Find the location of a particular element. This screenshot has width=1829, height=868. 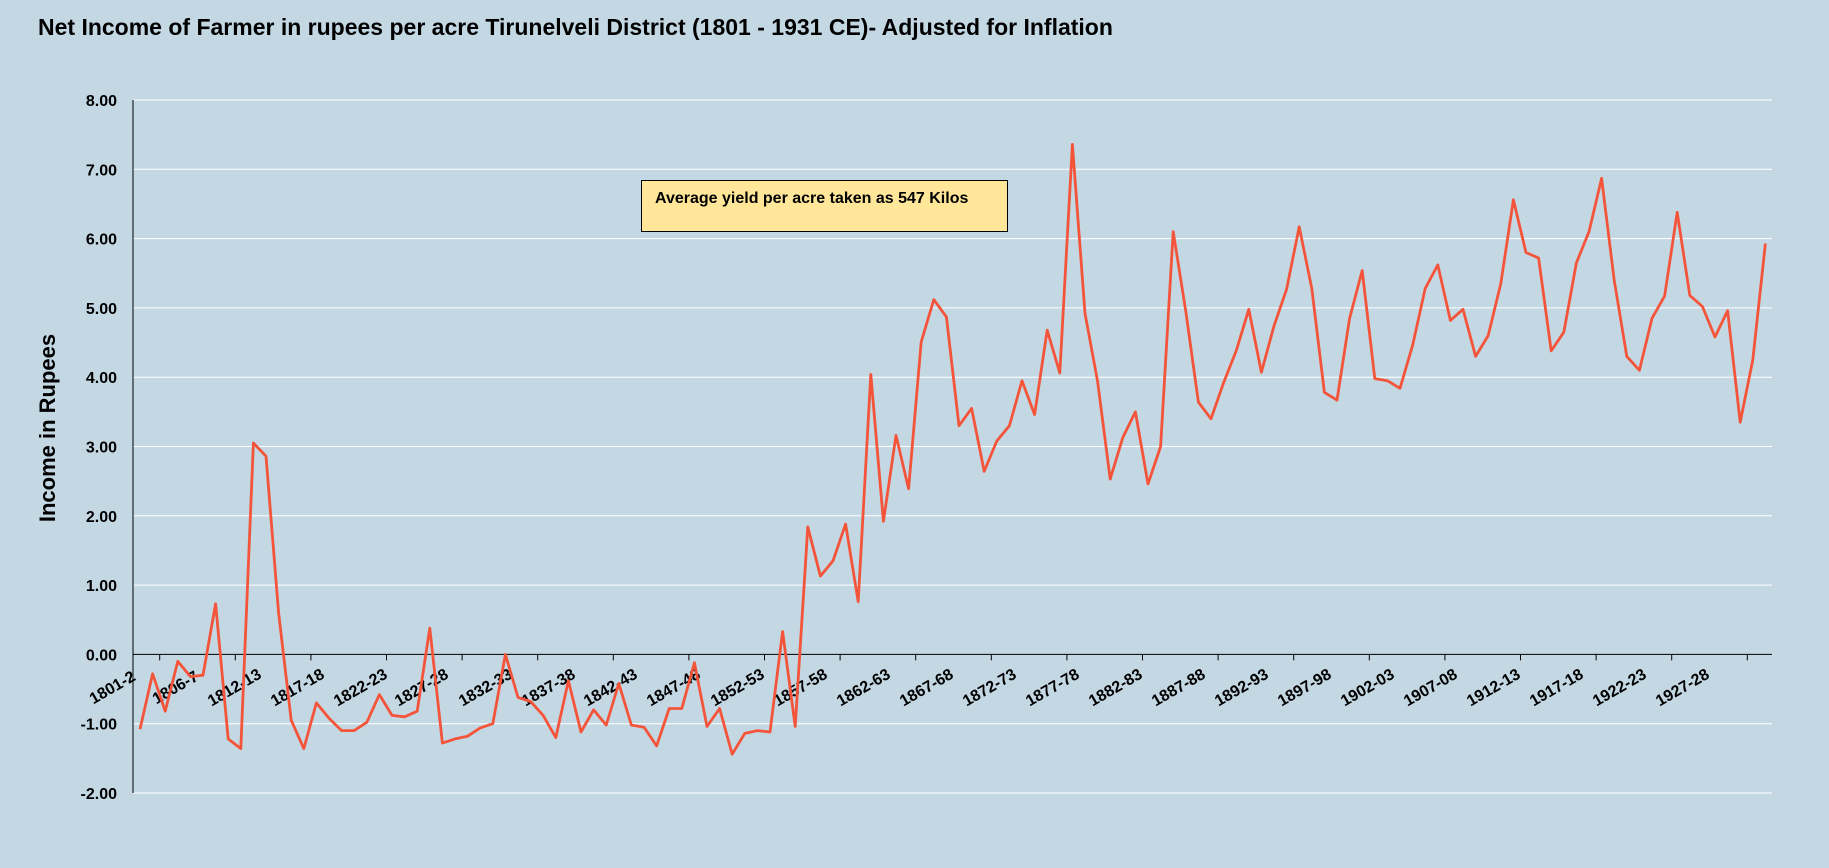

x-tick-label: 1877-78 is located at coordinates (1052, 688).